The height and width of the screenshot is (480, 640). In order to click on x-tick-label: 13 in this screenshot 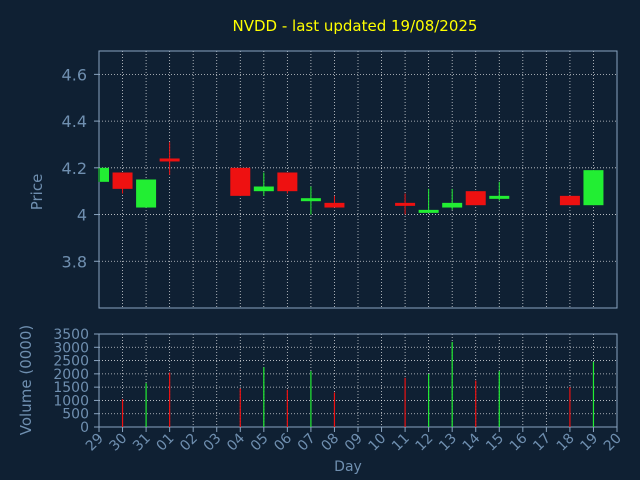, I will do `click(448, 443)`.